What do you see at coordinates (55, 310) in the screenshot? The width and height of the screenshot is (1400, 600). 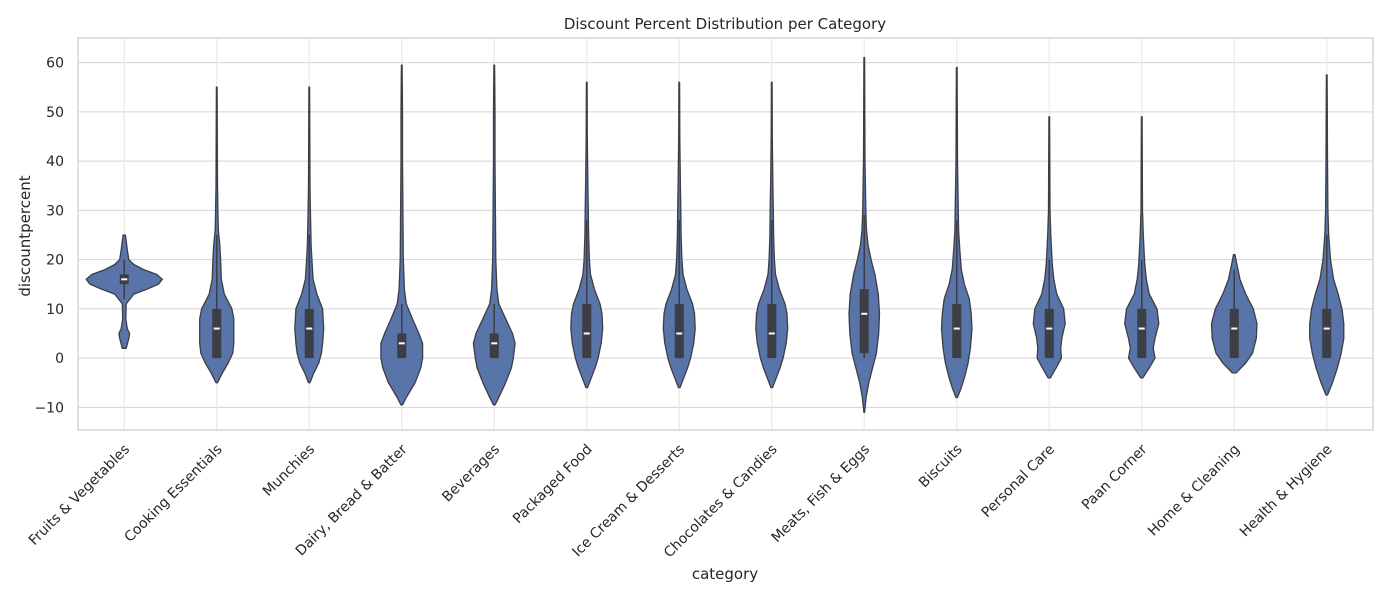 I see `y-tick-label: 10` at bounding box center [55, 310].